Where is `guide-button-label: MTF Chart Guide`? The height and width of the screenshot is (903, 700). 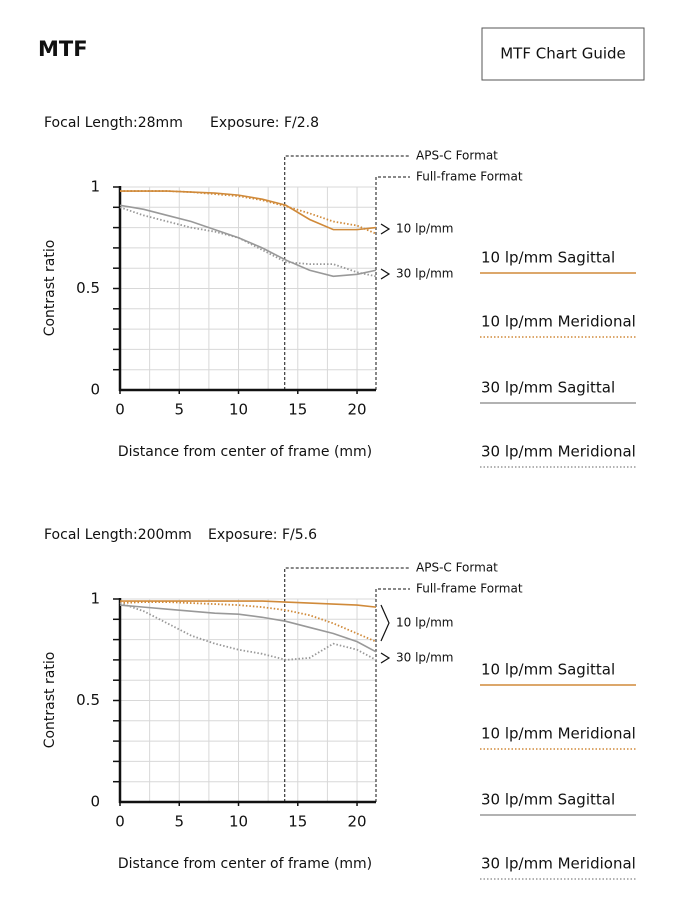
guide-button-label: MTF Chart Guide is located at coordinates (563, 54).